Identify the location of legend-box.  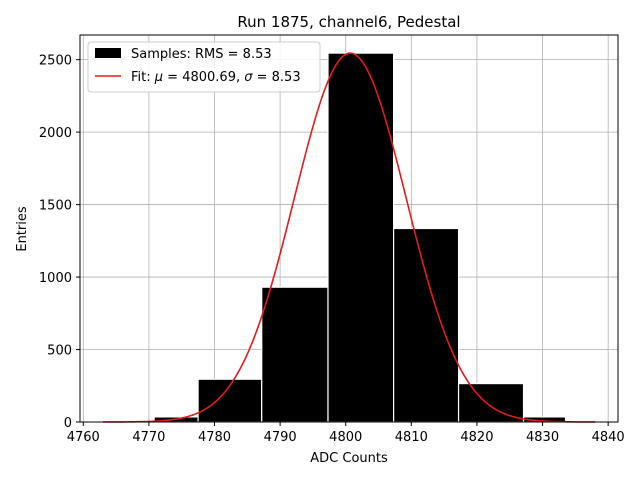
(204, 67).